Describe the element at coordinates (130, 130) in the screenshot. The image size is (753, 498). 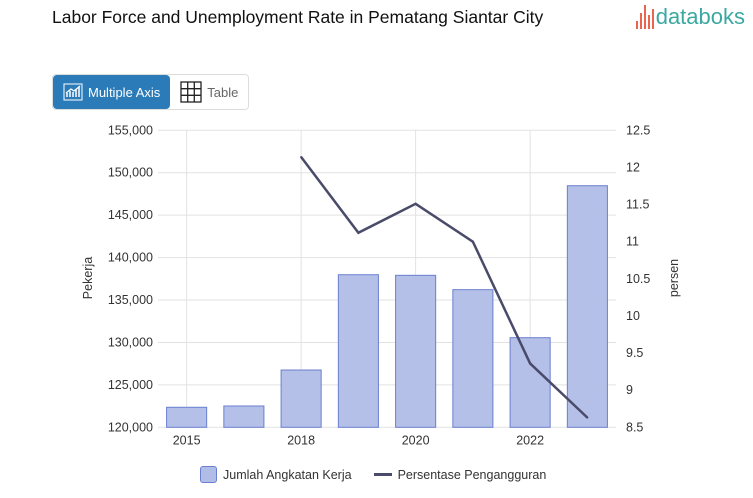
I see `left-tick-label: 155,000` at that location.